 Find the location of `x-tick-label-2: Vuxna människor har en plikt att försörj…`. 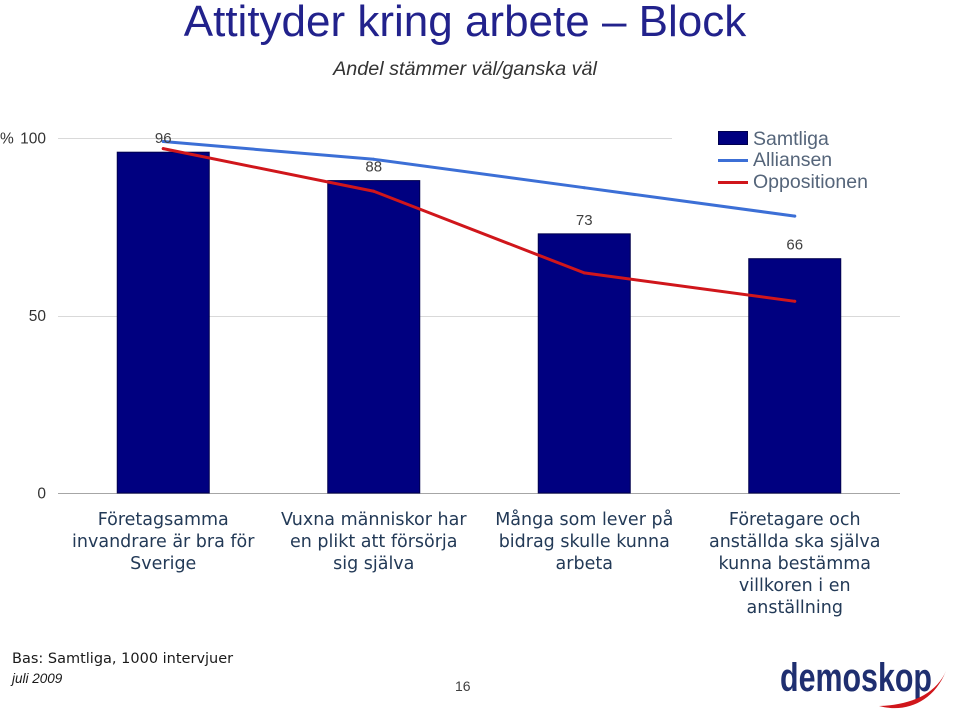

x-tick-label-2: Vuxna människor har en plikt att försörj… is located at coordinates (373, 542).